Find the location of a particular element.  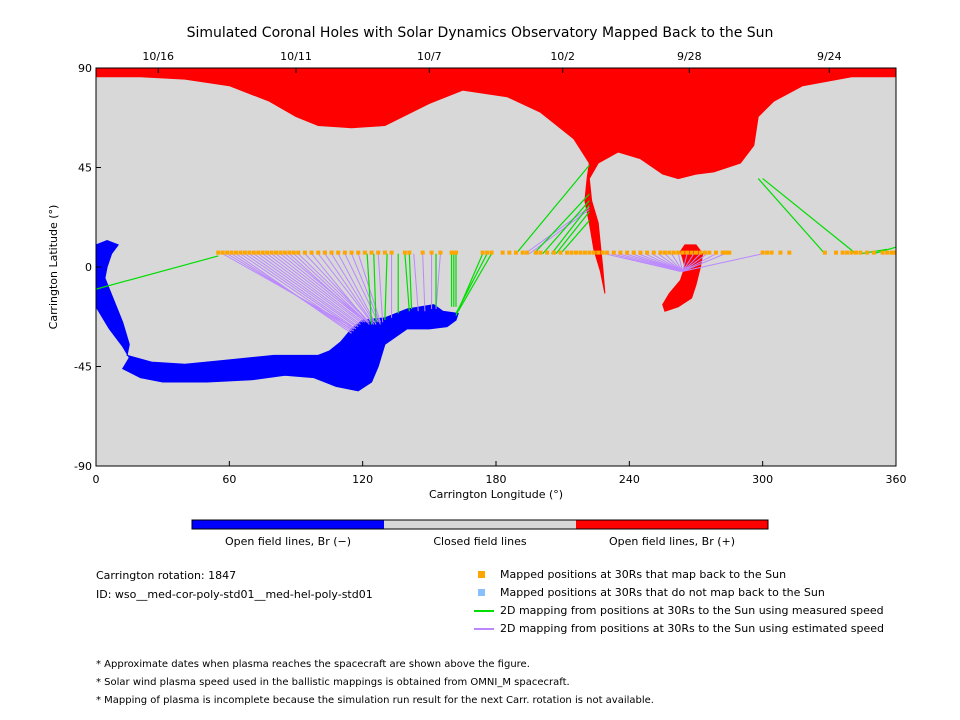

colorbar-label: Closed field lines is located at coordinates (480, 541).